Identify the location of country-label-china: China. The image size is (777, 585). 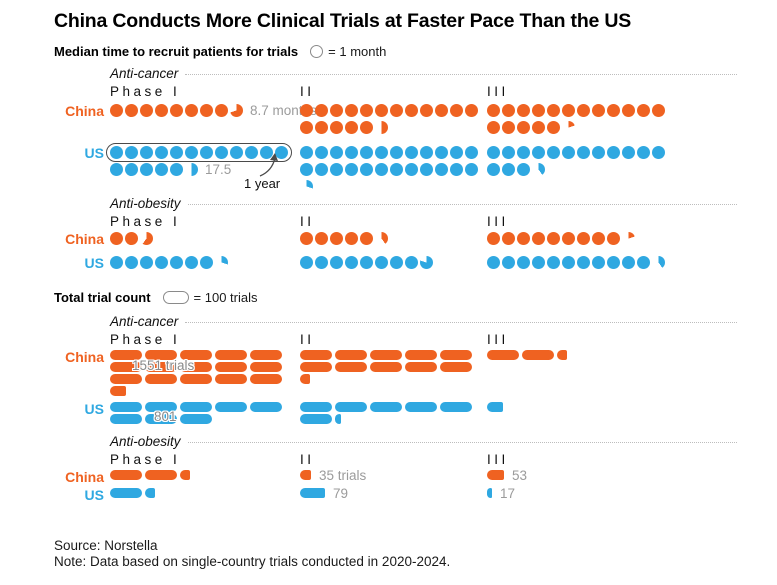
(84, 239).